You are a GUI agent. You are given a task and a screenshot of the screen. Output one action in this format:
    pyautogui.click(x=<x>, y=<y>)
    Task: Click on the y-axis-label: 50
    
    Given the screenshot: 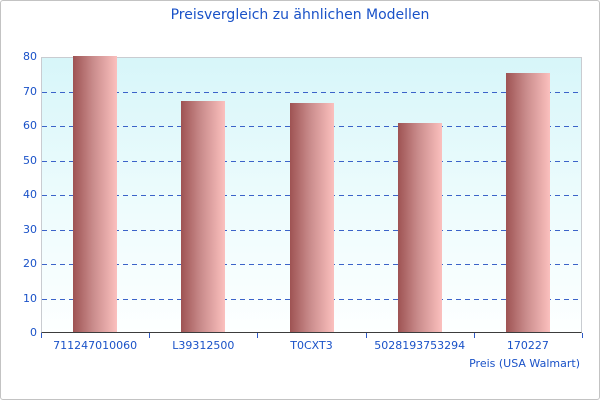 What is the action you would take?
    pyautogui.click(x=30, y=160)
    